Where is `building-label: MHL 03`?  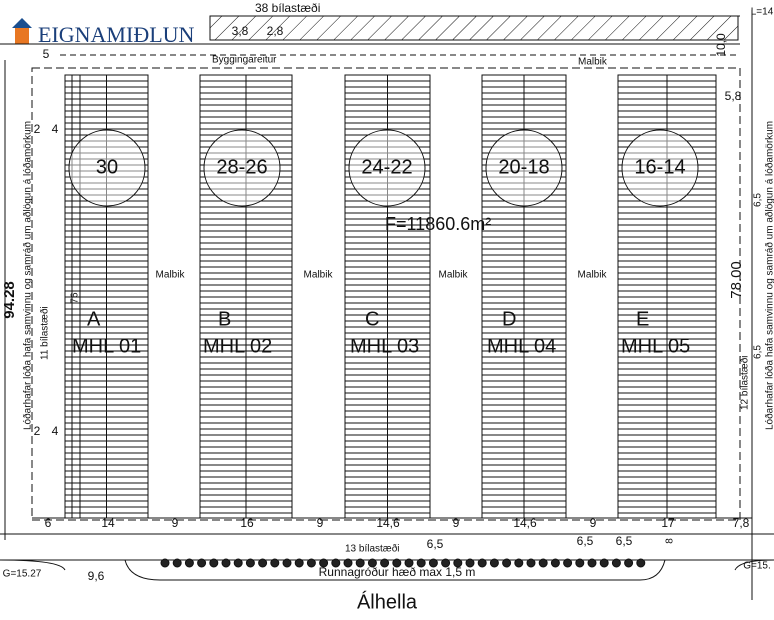
building-label: MHL 03 is located at coordinates (384, 346).